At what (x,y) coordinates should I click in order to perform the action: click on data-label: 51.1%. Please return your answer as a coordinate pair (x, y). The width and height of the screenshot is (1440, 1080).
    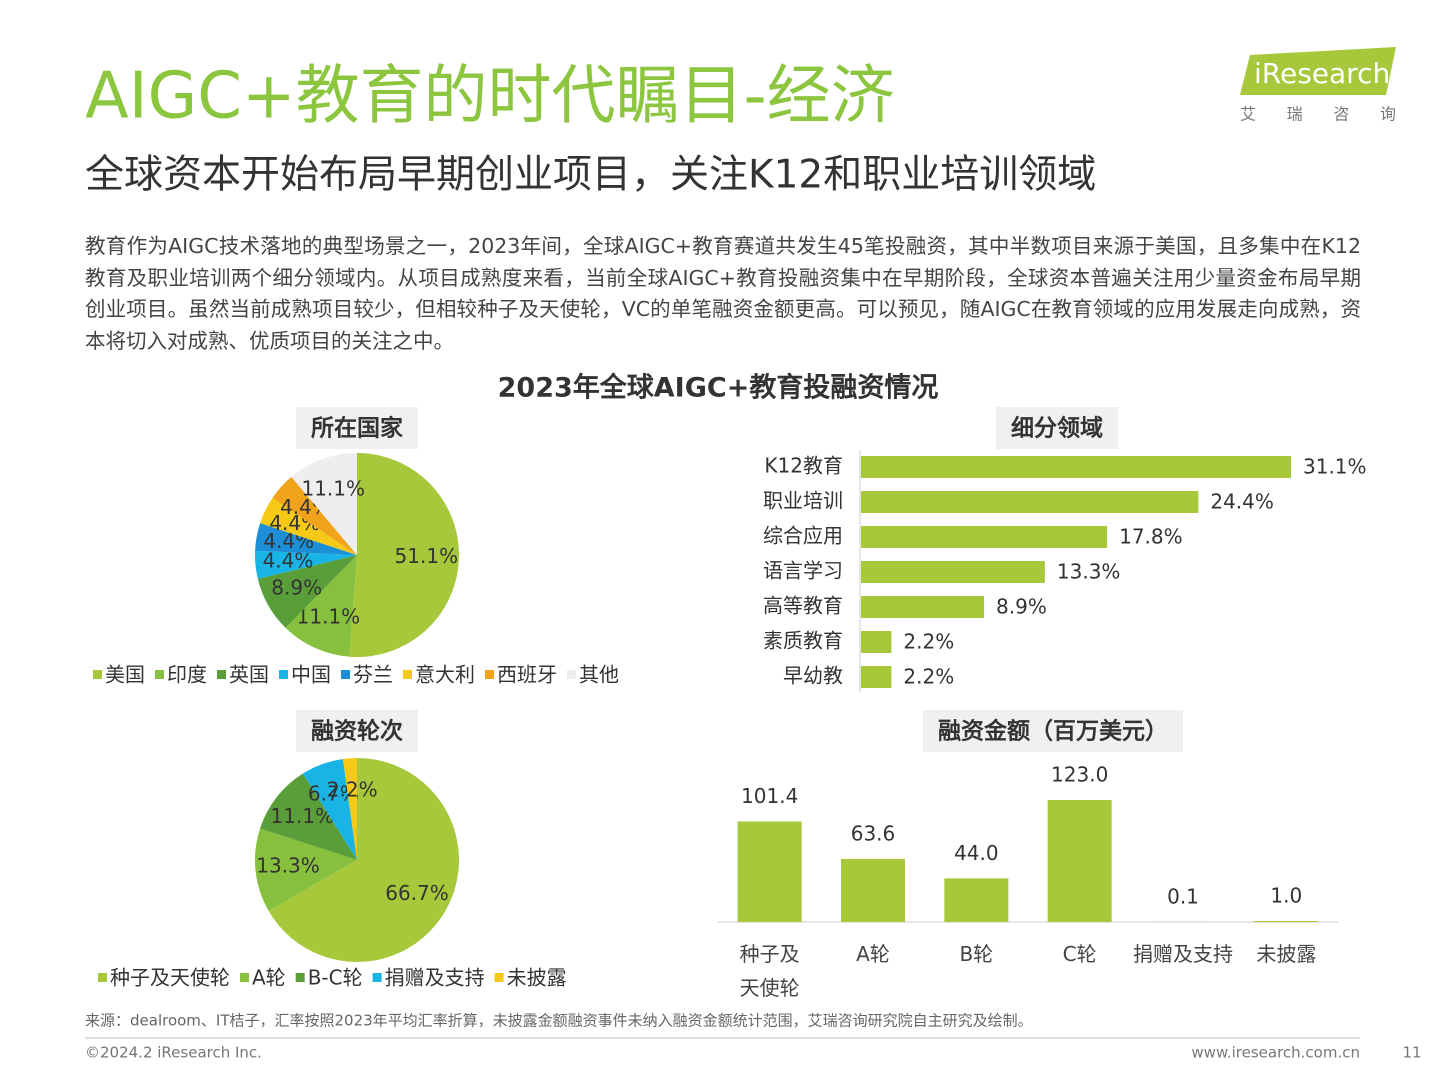
    Looking at the image, I should click on (427, 556).